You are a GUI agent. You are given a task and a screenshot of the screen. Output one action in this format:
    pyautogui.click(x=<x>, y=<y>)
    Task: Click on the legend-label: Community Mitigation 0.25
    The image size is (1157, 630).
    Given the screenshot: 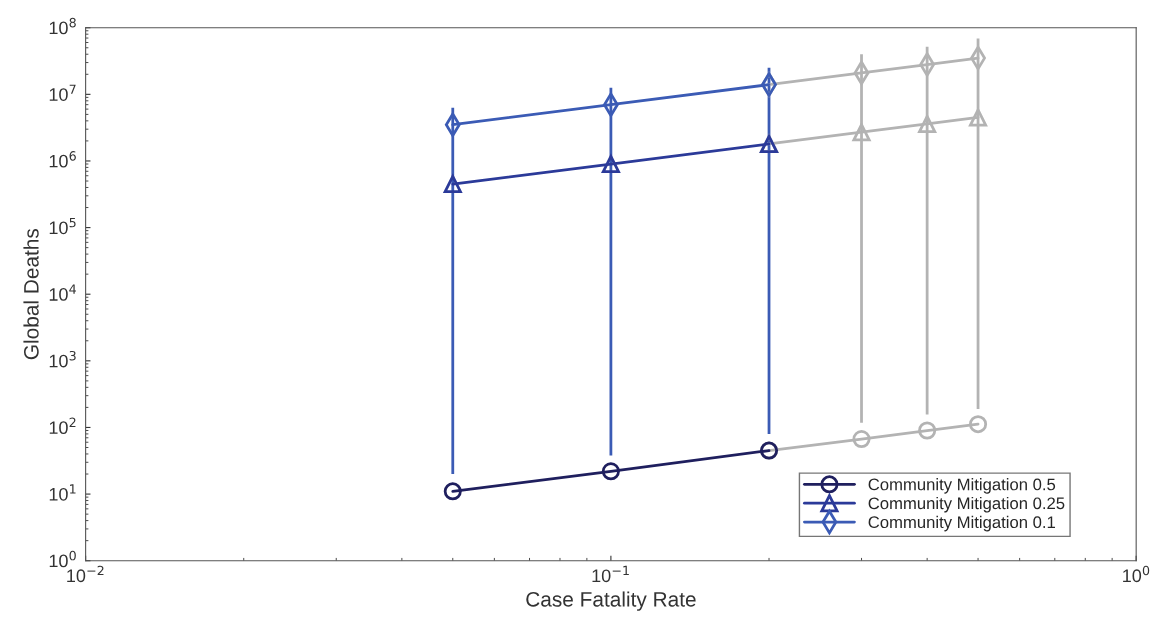 What is the action you would take?
    pyautogui.click(x=966, y=504)
    